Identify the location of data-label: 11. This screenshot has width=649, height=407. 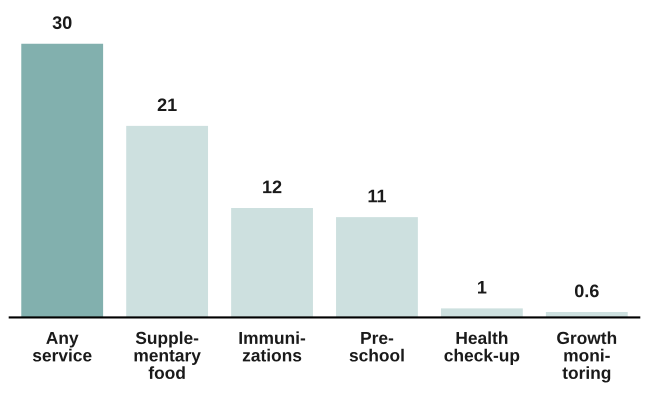
(377, 196).